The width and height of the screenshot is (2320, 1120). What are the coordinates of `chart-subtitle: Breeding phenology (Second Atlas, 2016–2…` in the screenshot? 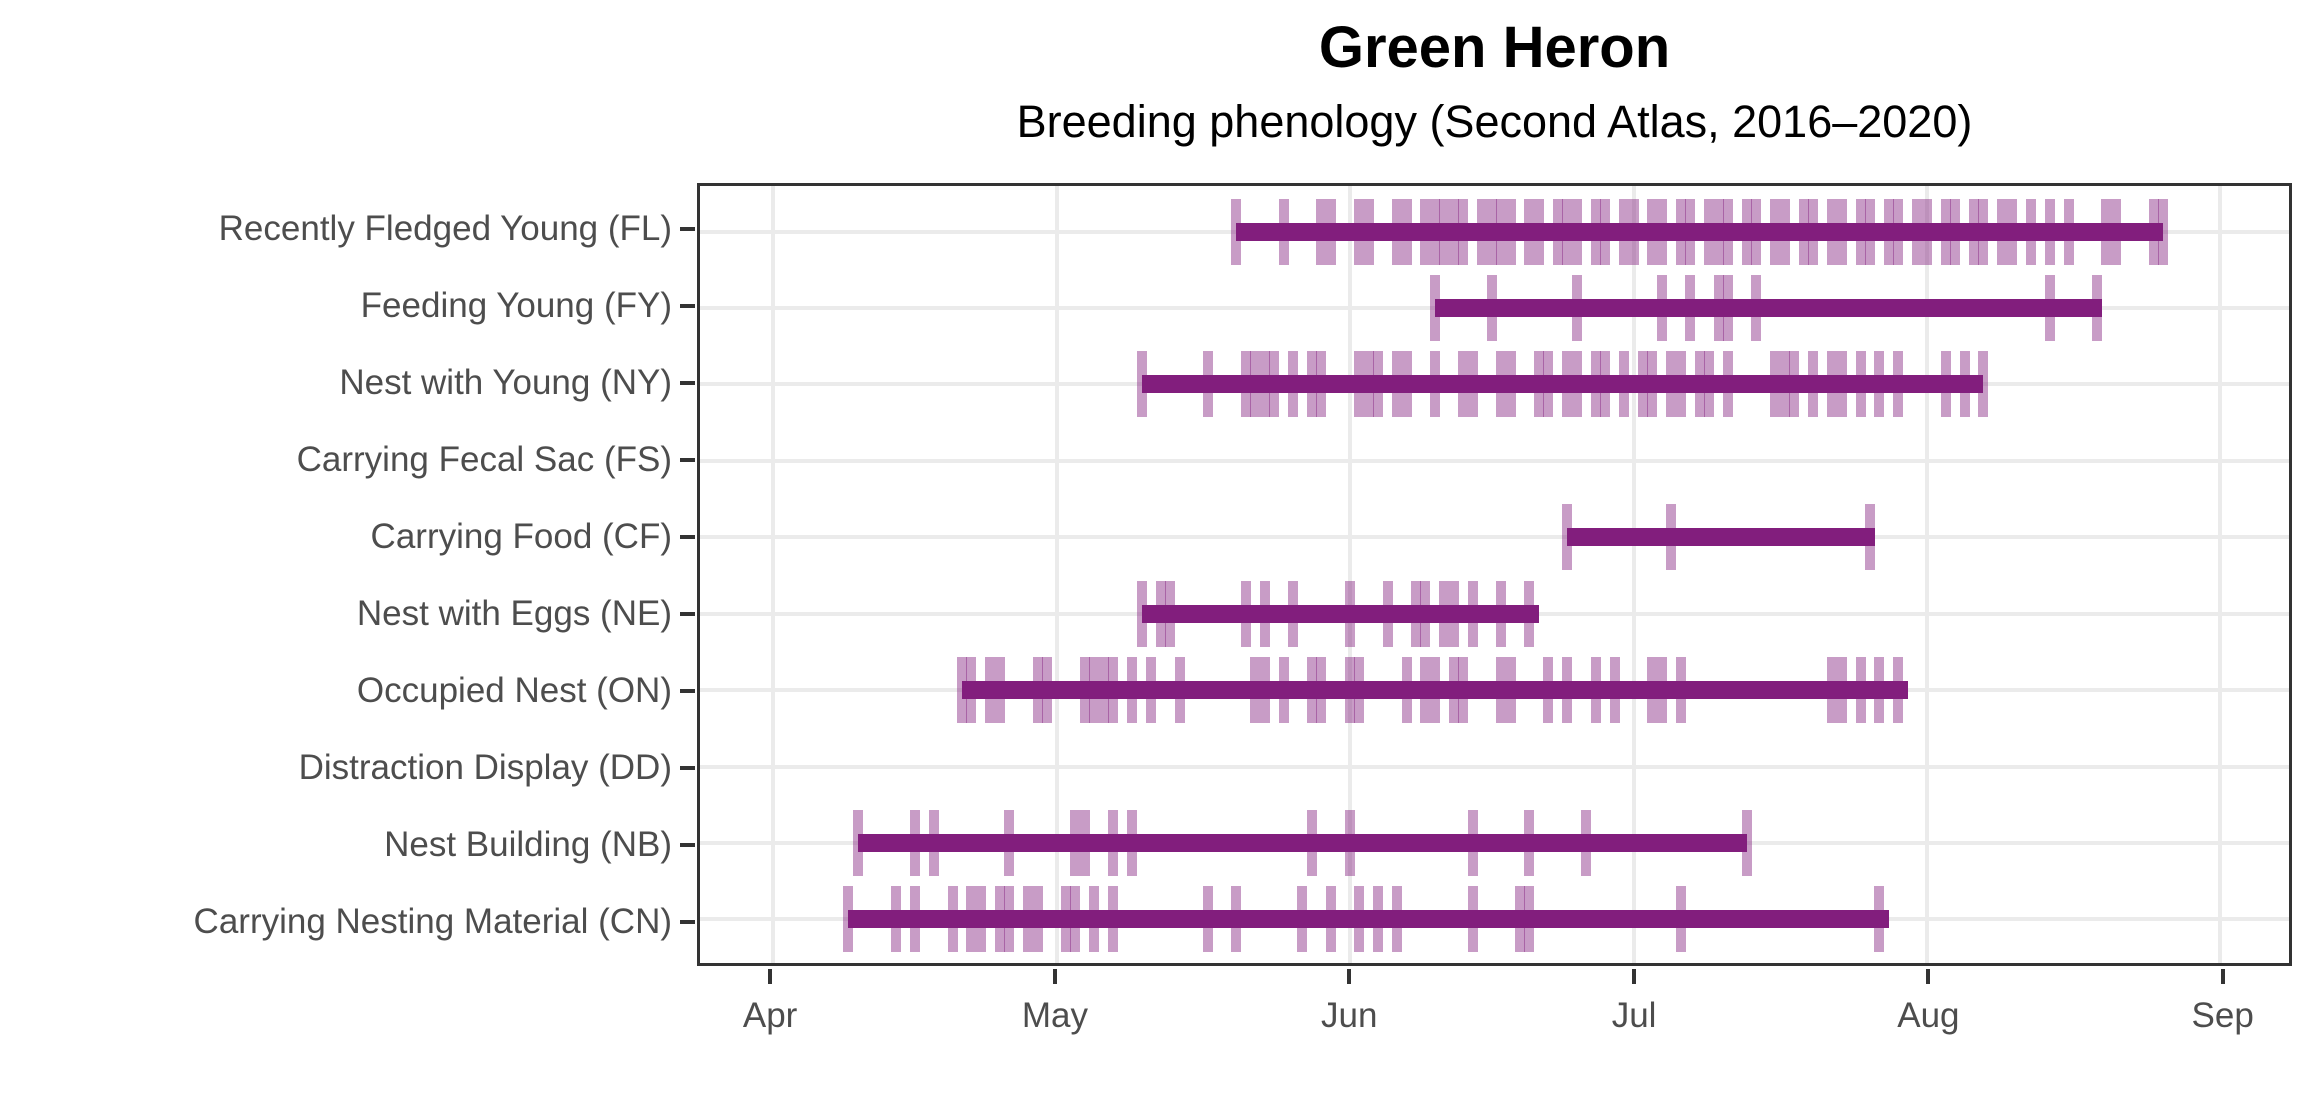 It's located at (1494, 121).